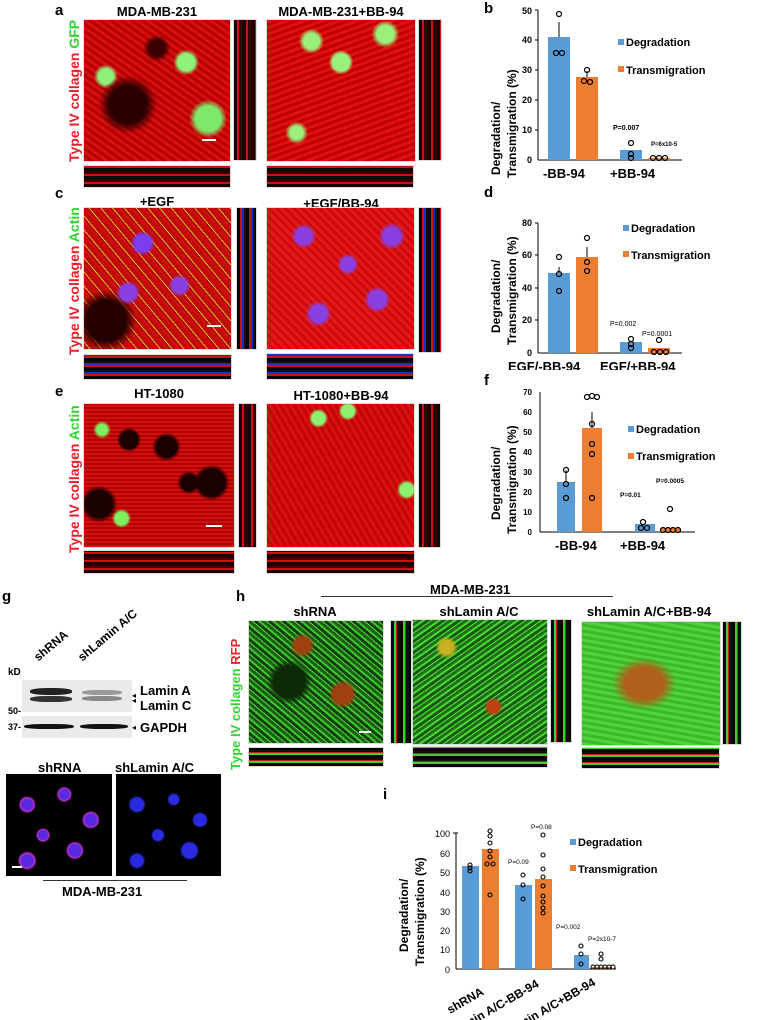 The image size is (768, 1020). Describe the element at coordinates (77, 696) in the screenshot. I see `western-blot-lamin` at that location.